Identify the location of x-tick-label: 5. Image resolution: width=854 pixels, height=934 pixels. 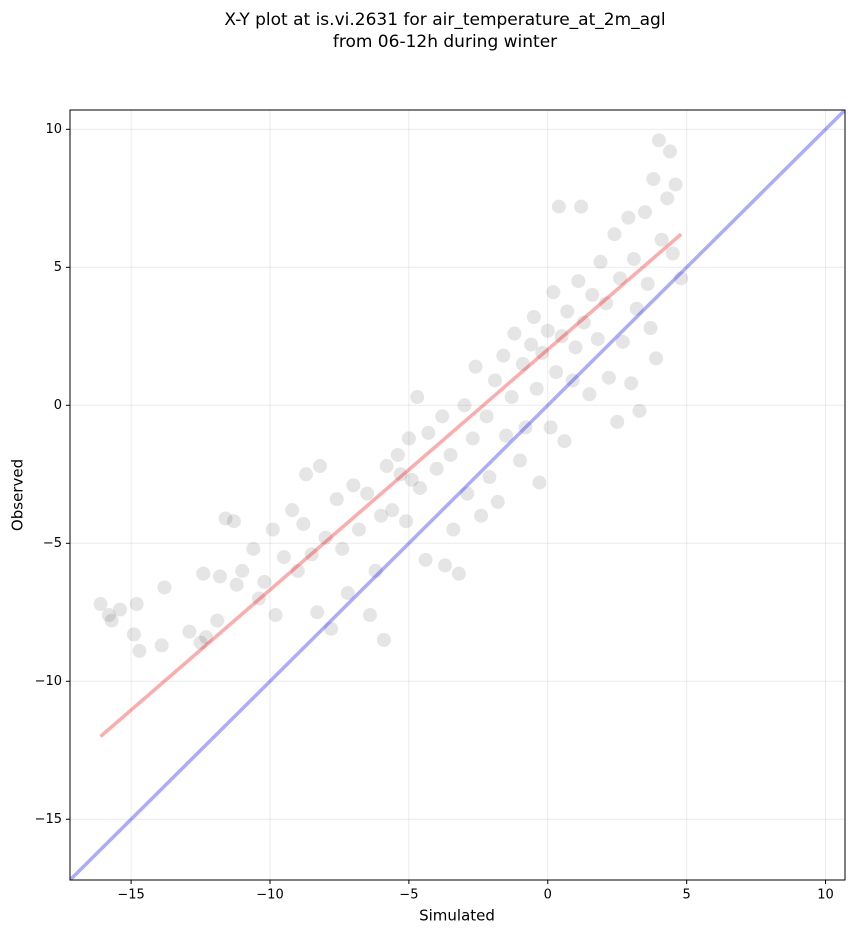
(687, 895).